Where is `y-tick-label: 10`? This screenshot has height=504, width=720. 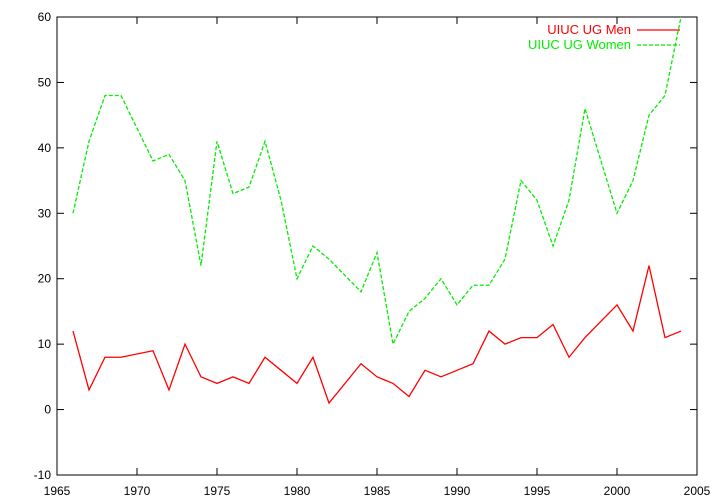 y-tick-label: 10 is located at coordinates (45, 344).